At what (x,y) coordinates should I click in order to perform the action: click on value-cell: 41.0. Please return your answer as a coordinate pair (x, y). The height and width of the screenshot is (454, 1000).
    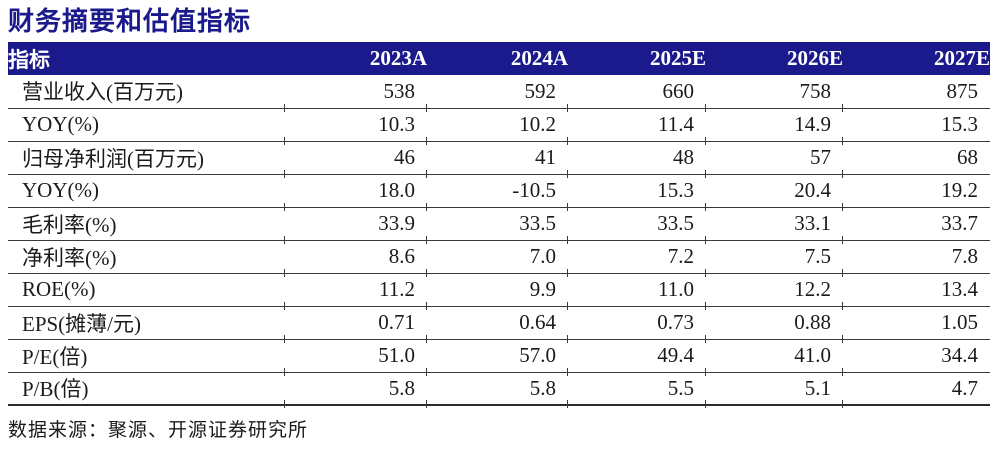
    Looking at the image, I should click on (774, 357).